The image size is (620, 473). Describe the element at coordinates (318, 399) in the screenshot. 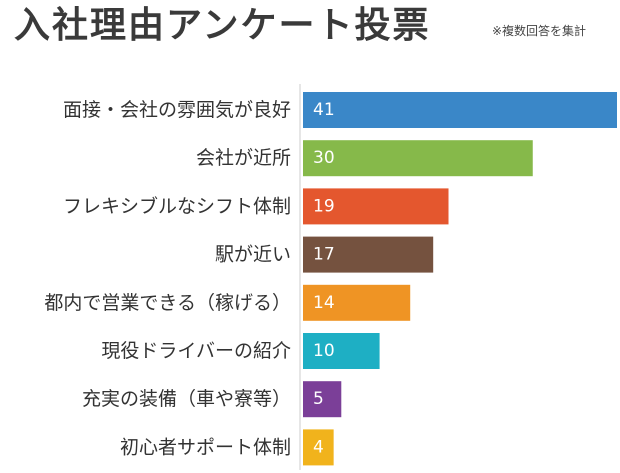

I see `value-label-6: 5` at that location.